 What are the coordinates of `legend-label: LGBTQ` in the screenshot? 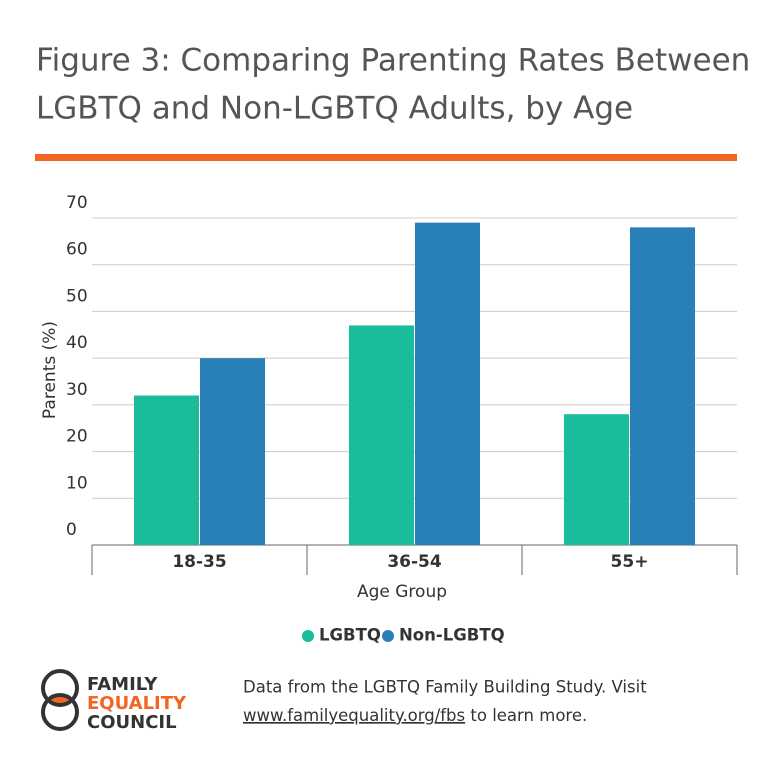 It's located at (350, 635).